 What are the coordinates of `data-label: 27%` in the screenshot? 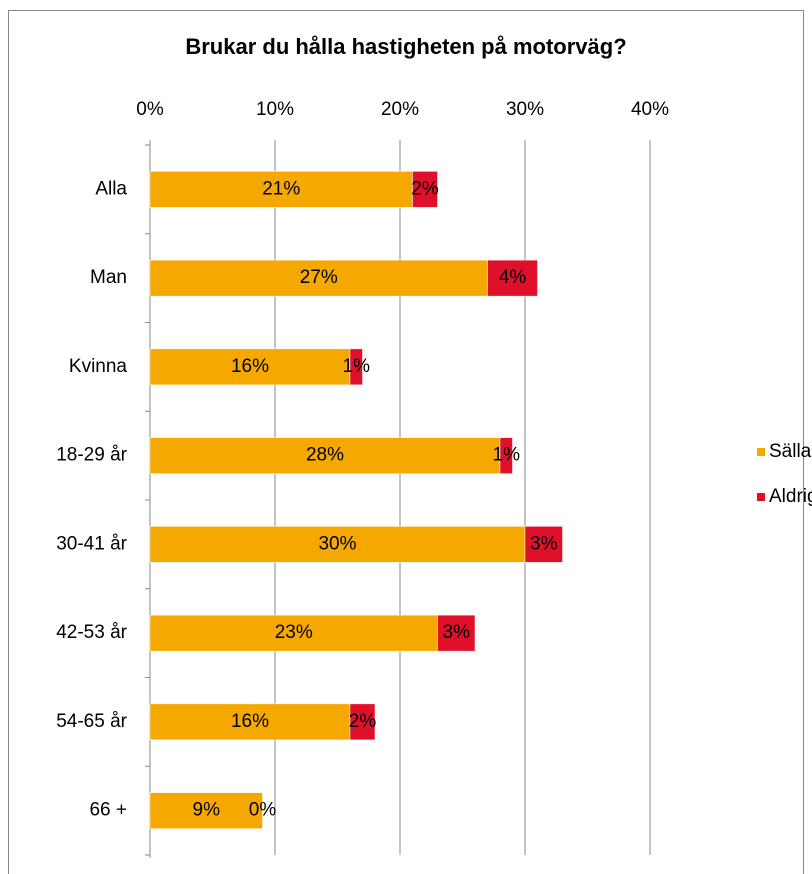 It's located at (319, 277).